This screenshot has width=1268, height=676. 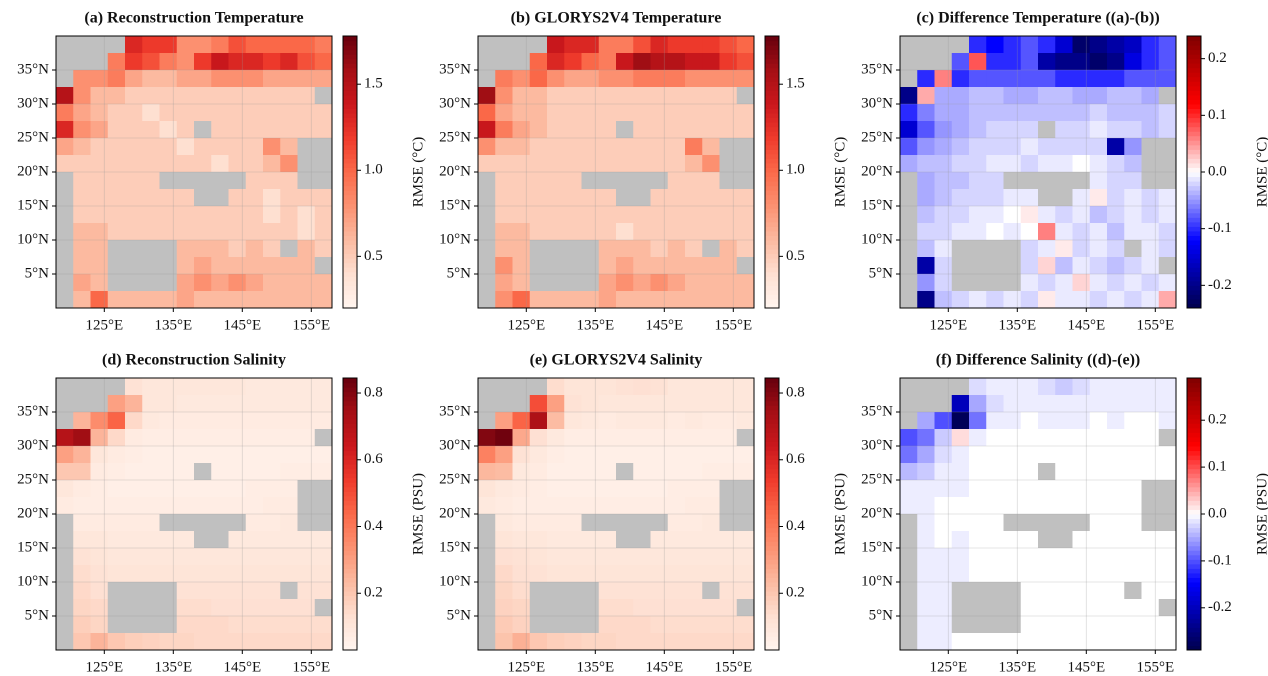 What do you see at coordinates (840, 514) in the screenshot?
I see `colorbar-label: RMSE (PSU)` at bounding box center [840, 514].